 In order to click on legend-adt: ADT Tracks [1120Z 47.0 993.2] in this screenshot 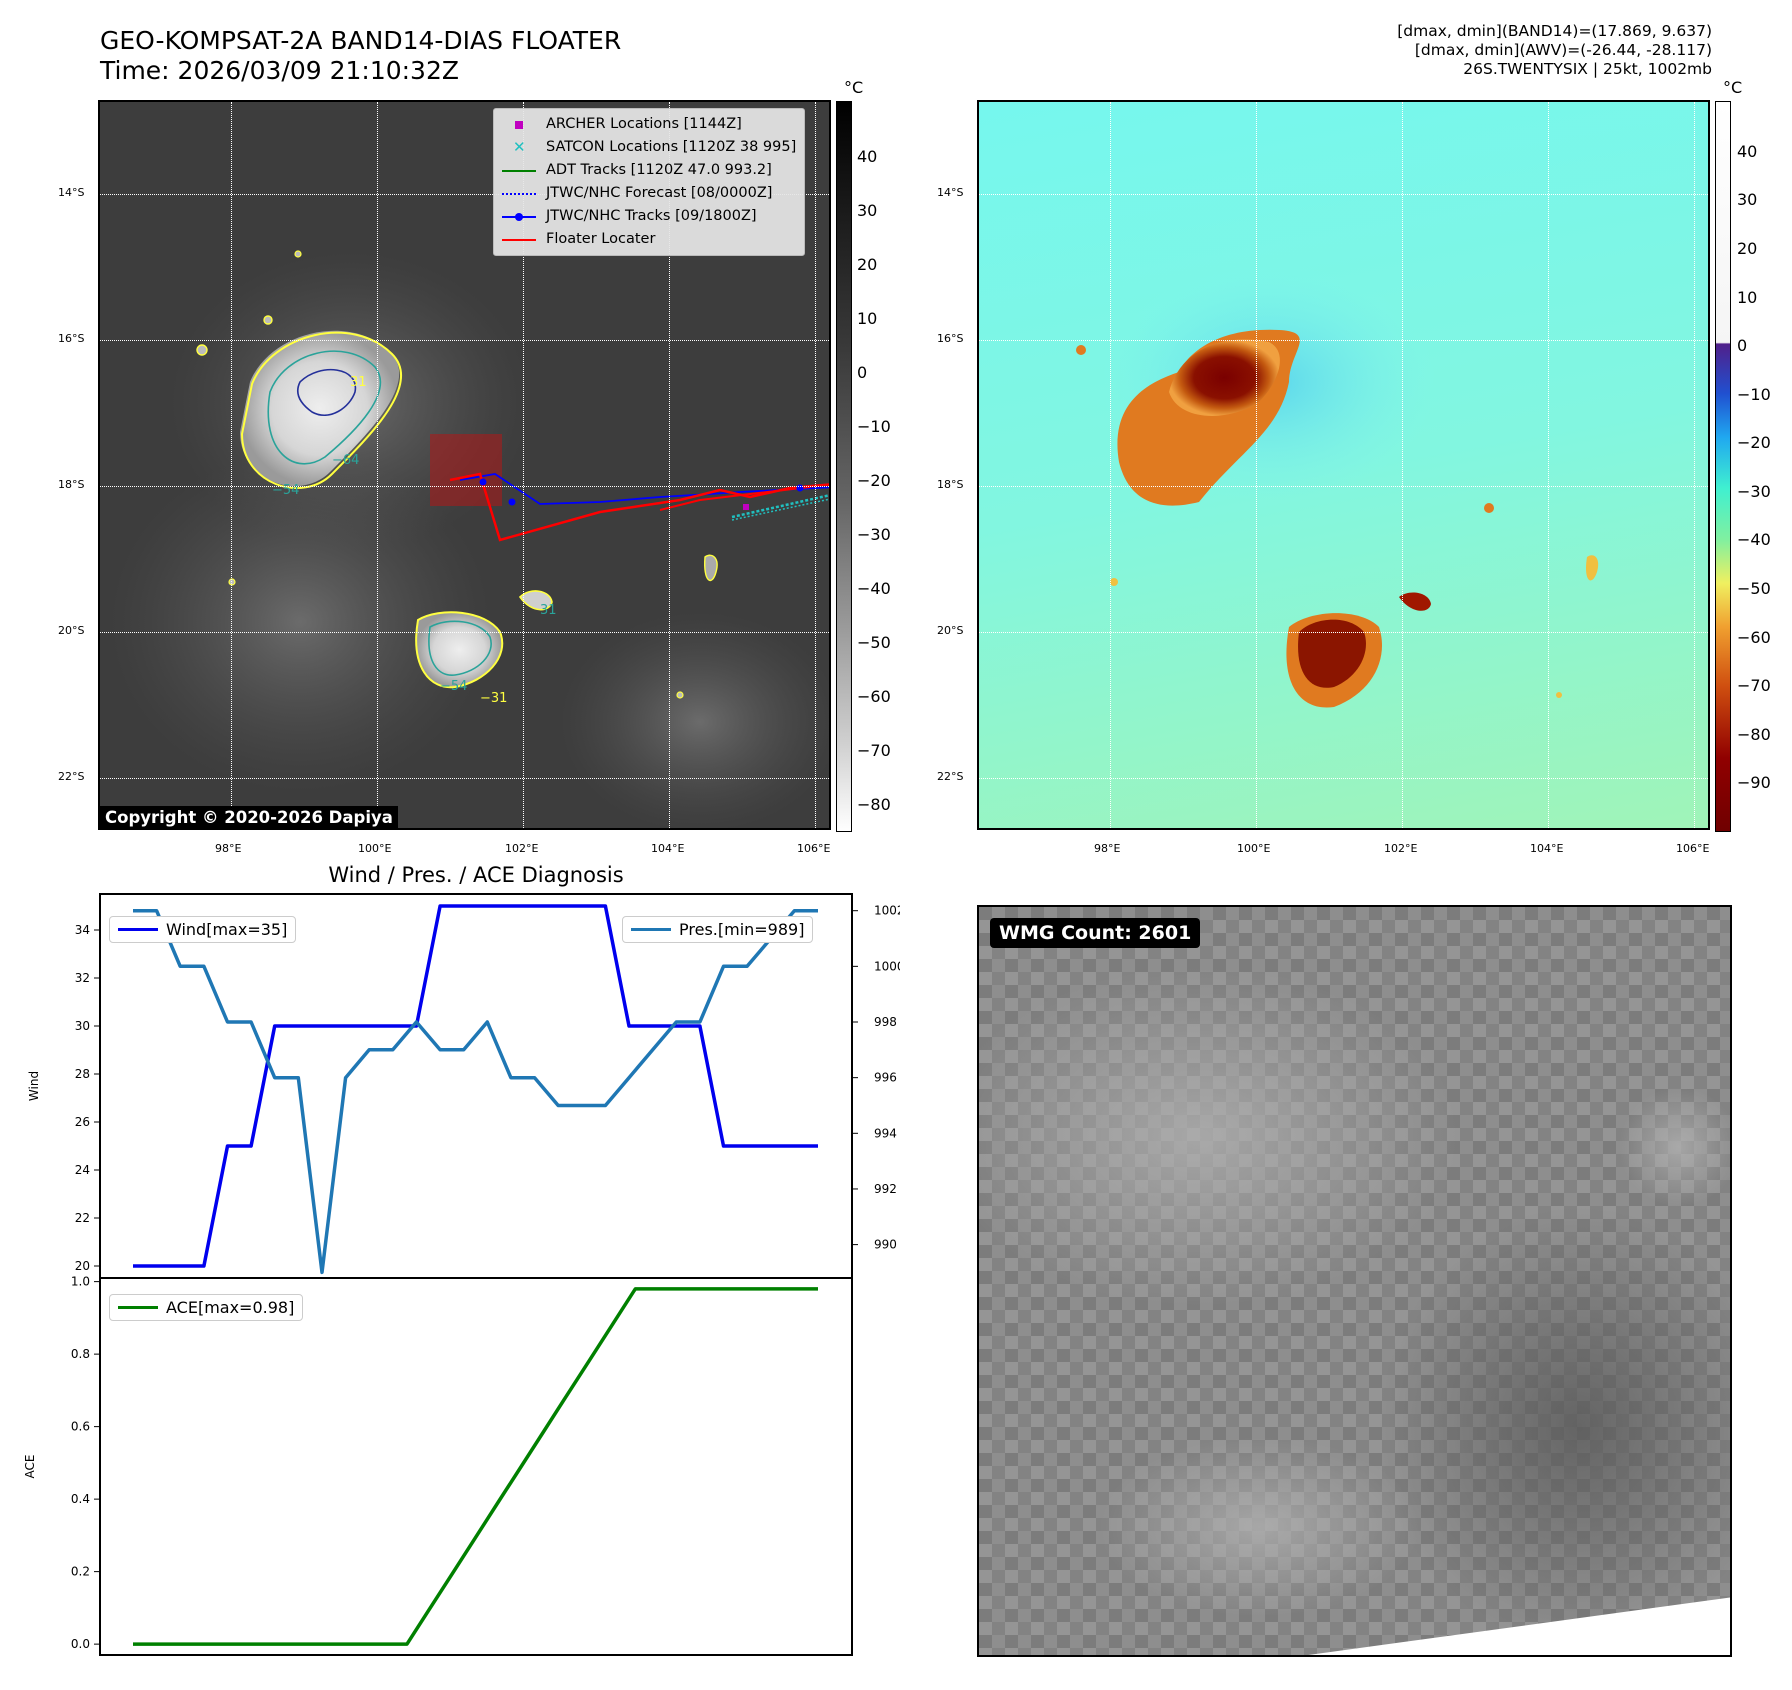, I will do `click(648, 170)`.